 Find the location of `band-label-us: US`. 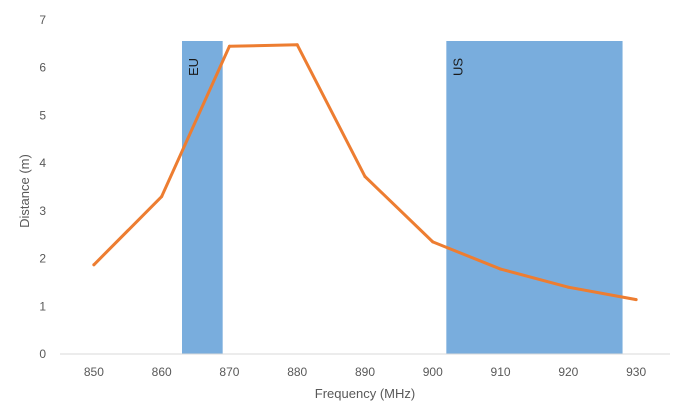

band-label-us: US is located at coordinates (457, 67).